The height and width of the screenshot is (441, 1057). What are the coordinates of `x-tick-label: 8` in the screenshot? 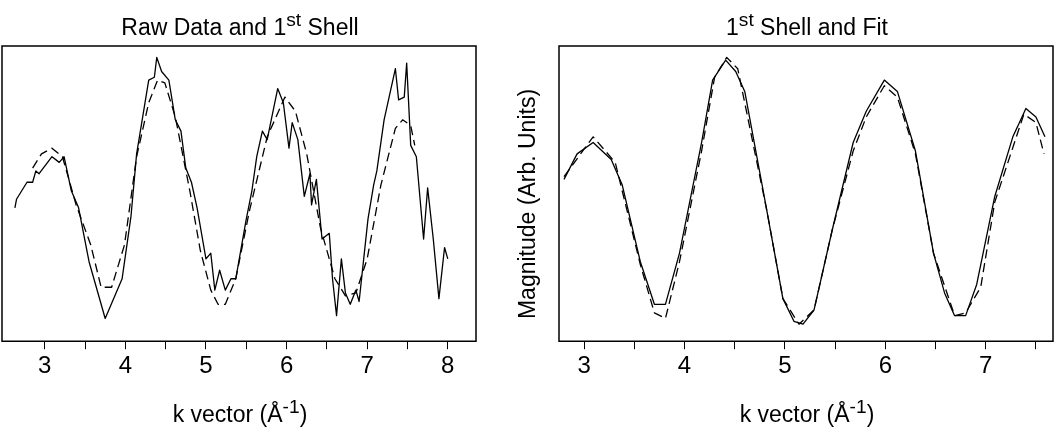 It's located at (448, 365).